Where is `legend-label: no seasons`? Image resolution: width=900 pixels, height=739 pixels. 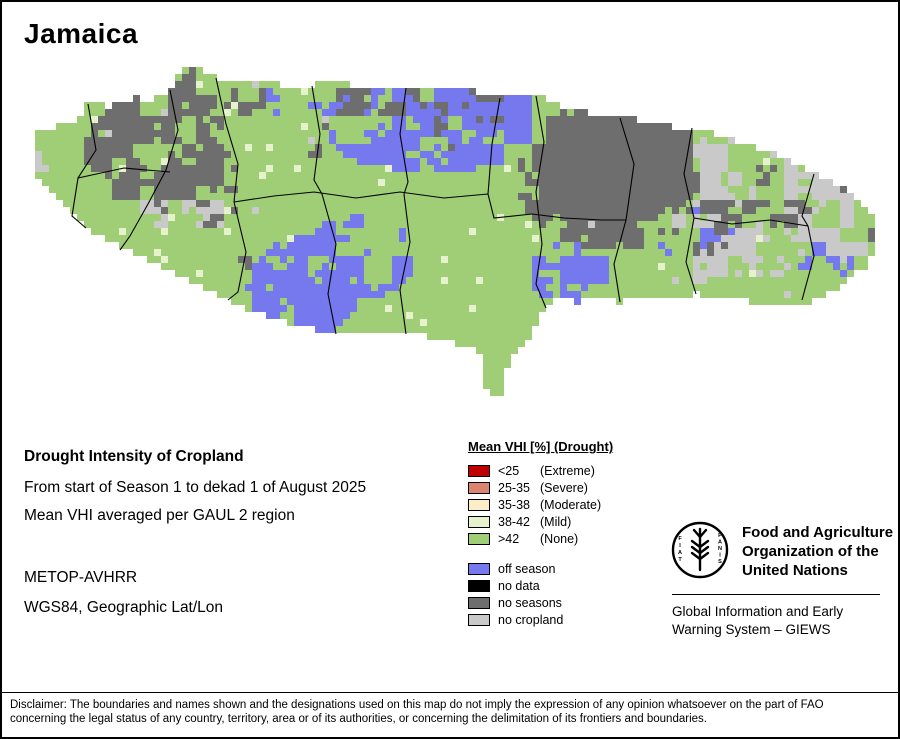 legend-label: no seasons is located at coordinates (530, 602).